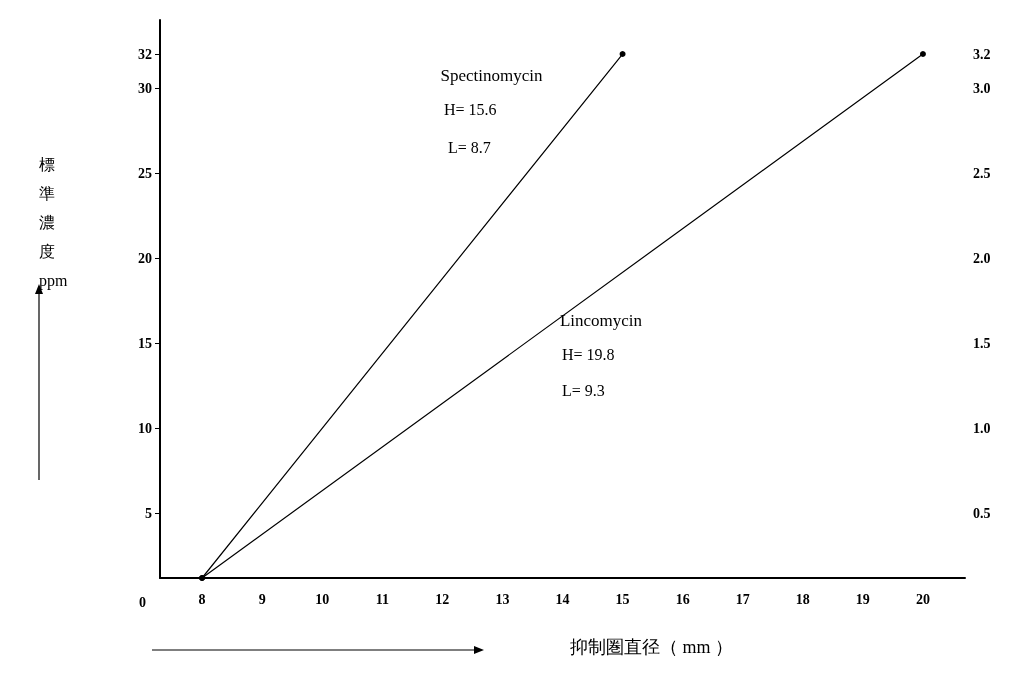 This screenshot has width=1015, height=691. Describe the element at coordinates (982, 513) in the screenshot. I see `y2-tick-label: 0.5` at that location.